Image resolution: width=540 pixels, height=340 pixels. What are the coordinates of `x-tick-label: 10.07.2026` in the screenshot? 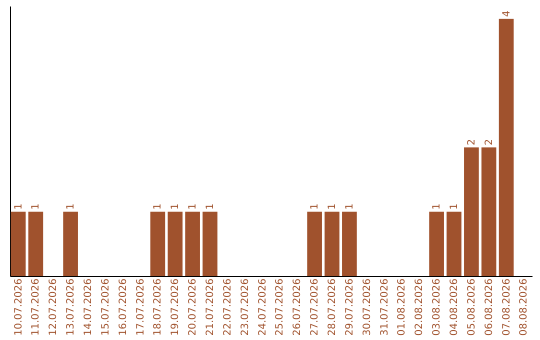 It's located at (18, 307).